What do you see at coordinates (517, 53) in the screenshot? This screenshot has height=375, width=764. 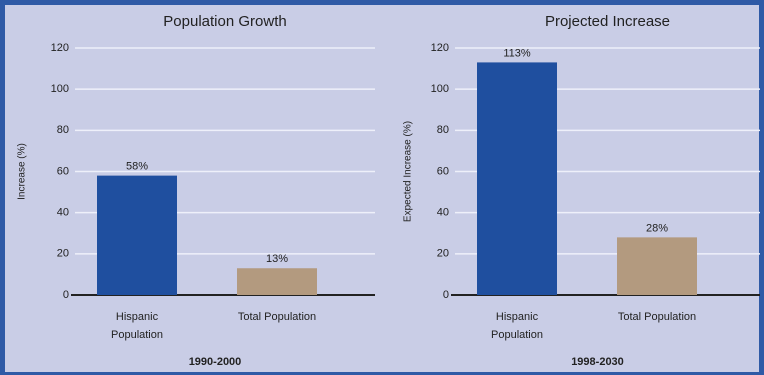 I see `value-label: 113%` at bounding box center [517, 53].